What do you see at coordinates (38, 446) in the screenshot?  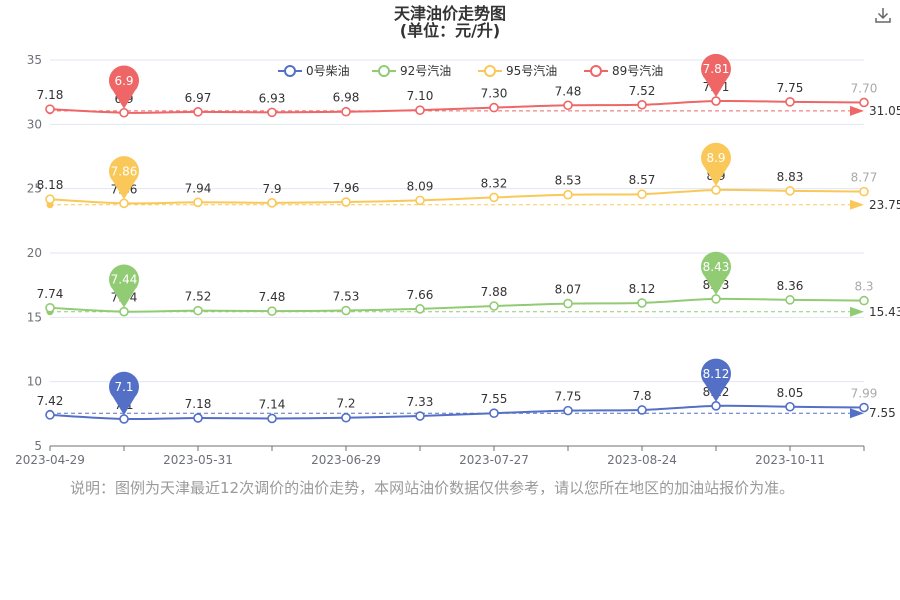 I see `y-tick-label: 5` at bounding box center [38, 446].